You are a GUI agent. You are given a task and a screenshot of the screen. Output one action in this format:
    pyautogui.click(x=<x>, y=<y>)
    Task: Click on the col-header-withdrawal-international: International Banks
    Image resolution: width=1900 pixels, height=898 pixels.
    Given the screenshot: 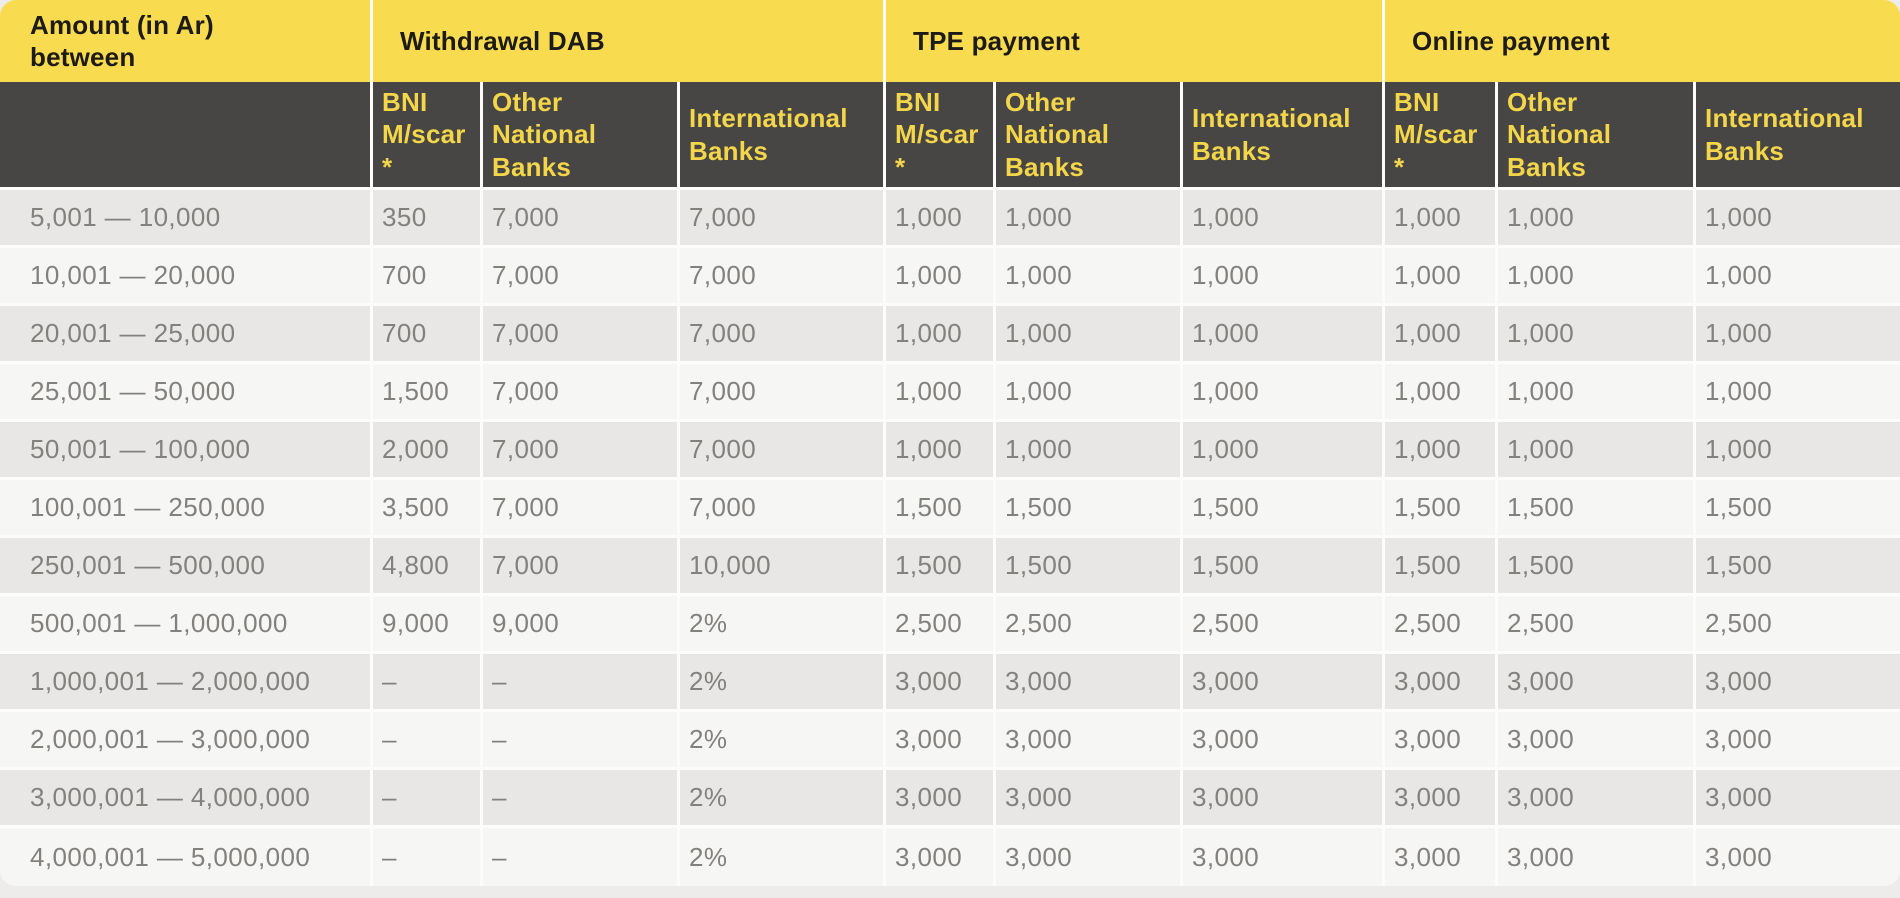 What is the action you would take?
    pyautogui.click(x=783, y=136)
    